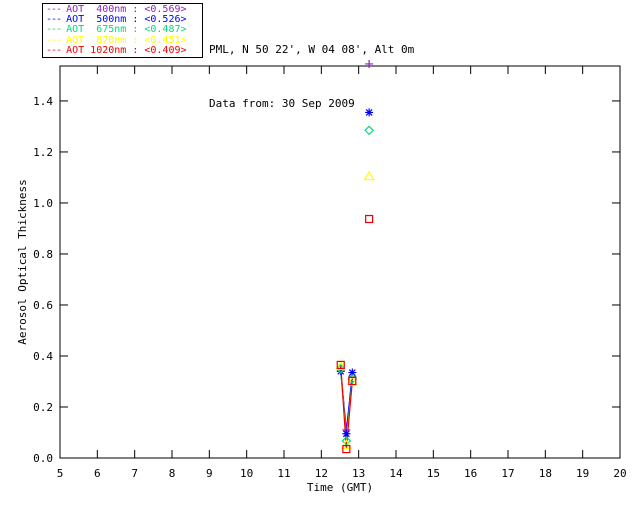  What do you see at coordinates (43, 458) in the screenshot?
I see `y-tick-label: 0.0` at bounding box center [43, 458].